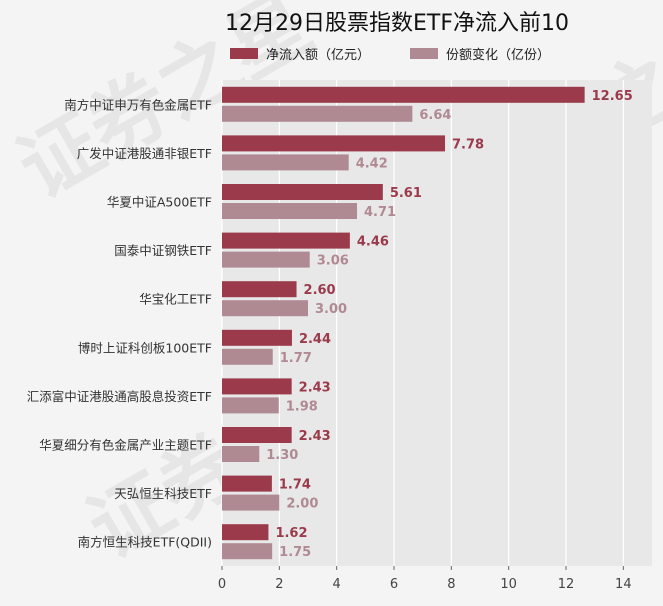  What do you see at coordinates (244, 53) in the screenshot?
I see `legend-swatch-net-inflow` at bounding box center [244, 53].